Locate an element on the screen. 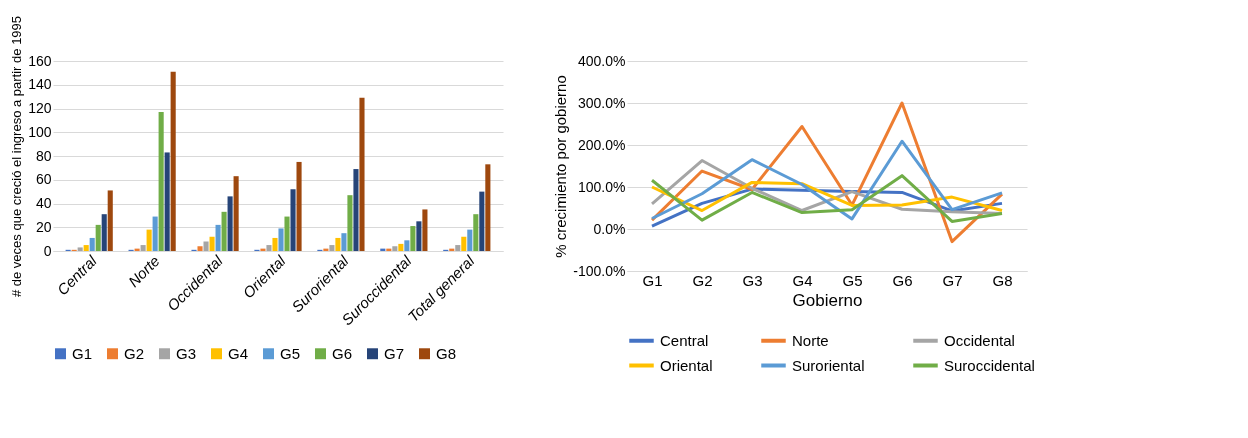 Image resolution: width=1248 pixels, height=438 pixels. x-tick-label: G3 is located at coordinates (752, 280).